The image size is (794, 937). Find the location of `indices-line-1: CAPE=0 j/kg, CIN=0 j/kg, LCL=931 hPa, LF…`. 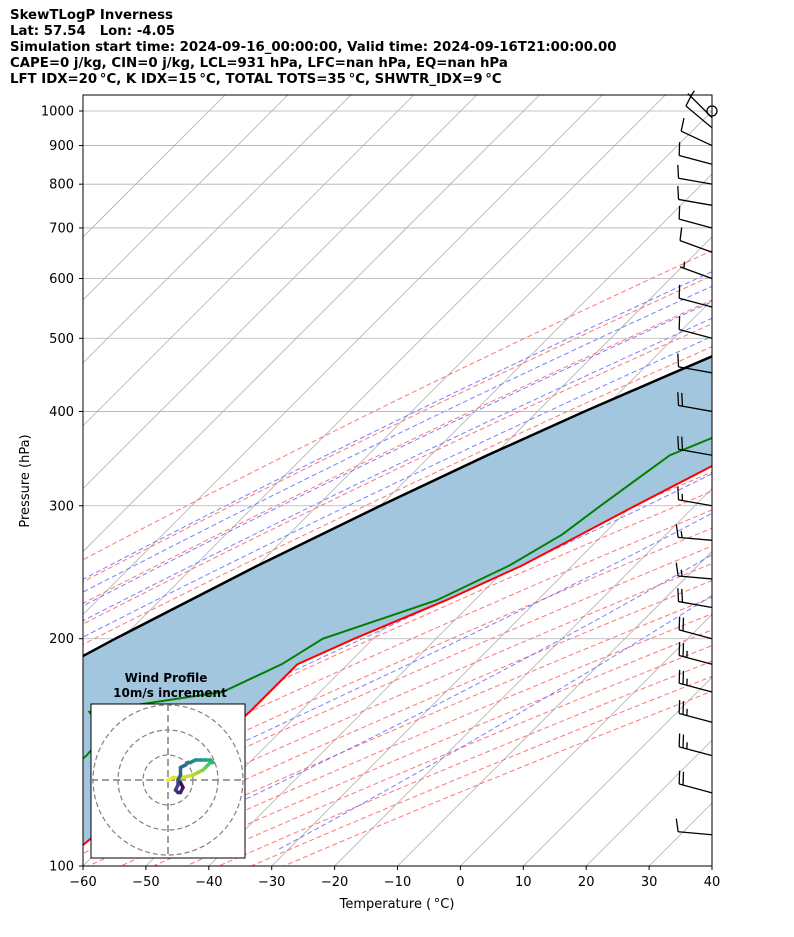

indices-line-1: CAPE=0 j/kg, CIN=0 j/kg, LCL=931 hPa, LF… is located at coordinates (259, 64).